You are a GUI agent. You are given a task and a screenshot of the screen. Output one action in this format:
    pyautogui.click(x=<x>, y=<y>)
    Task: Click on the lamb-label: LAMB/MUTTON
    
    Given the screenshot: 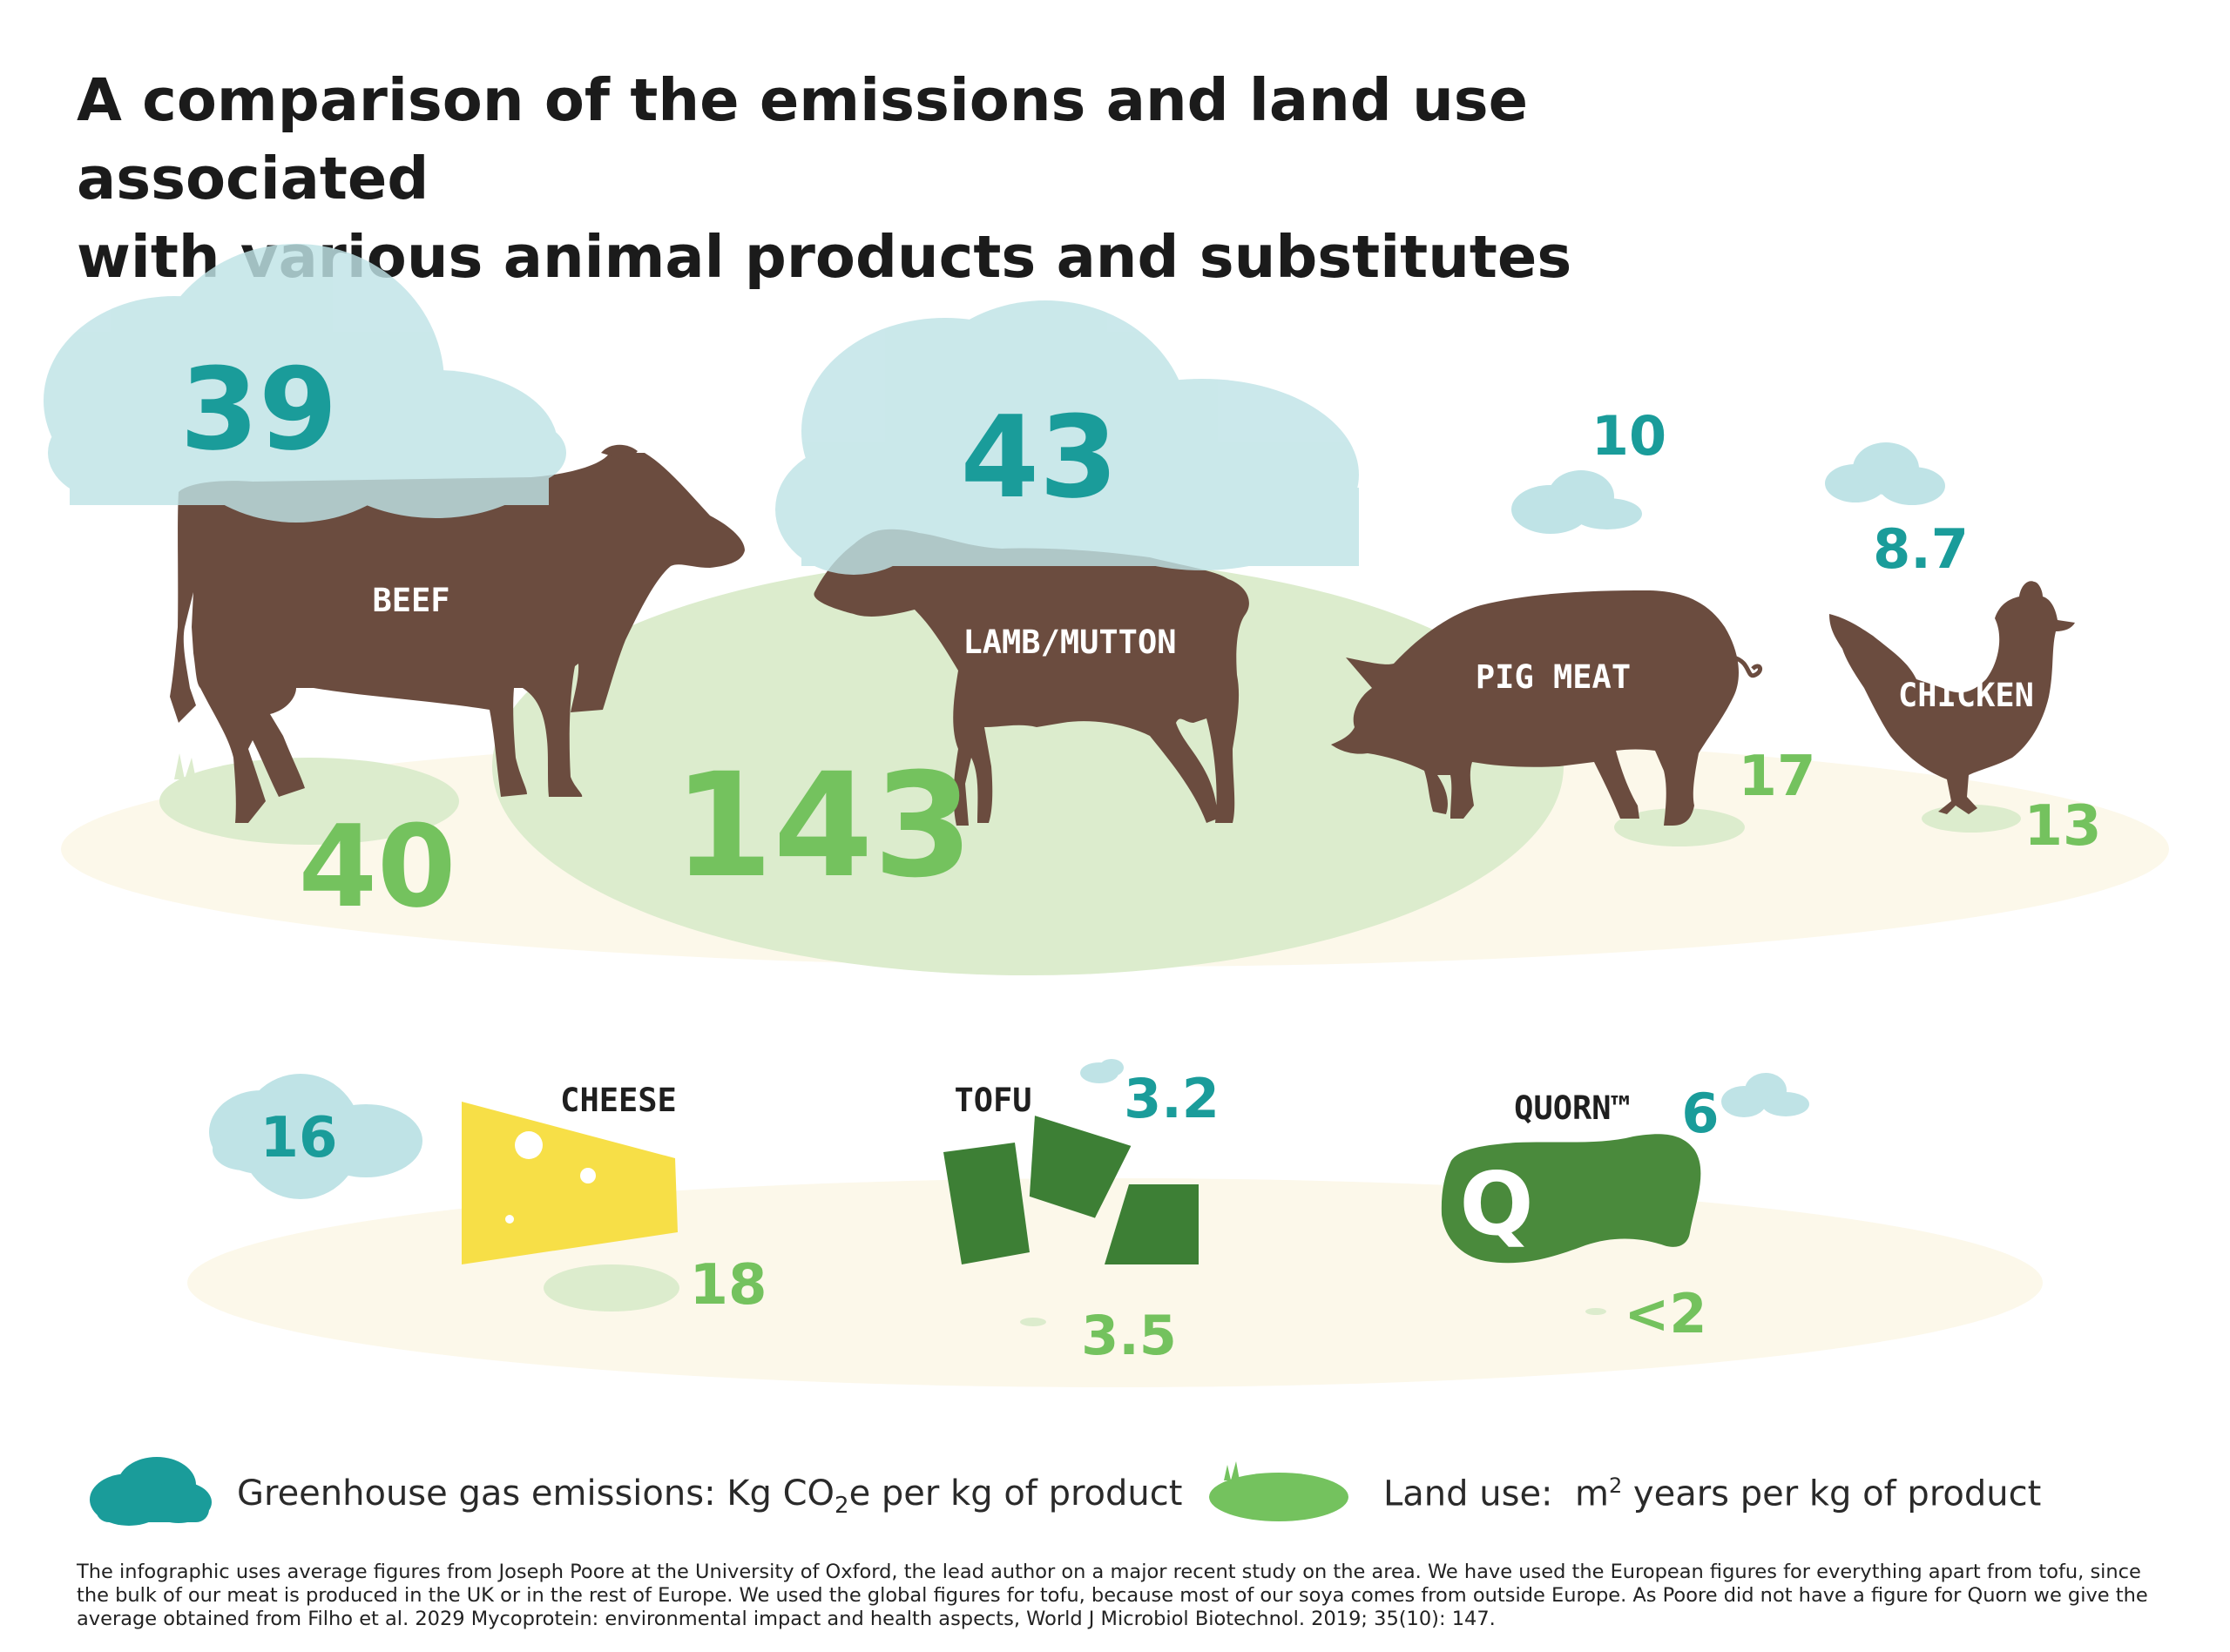 What is the action you would take?
    pyautogui.click(x=1069, y=642)
    